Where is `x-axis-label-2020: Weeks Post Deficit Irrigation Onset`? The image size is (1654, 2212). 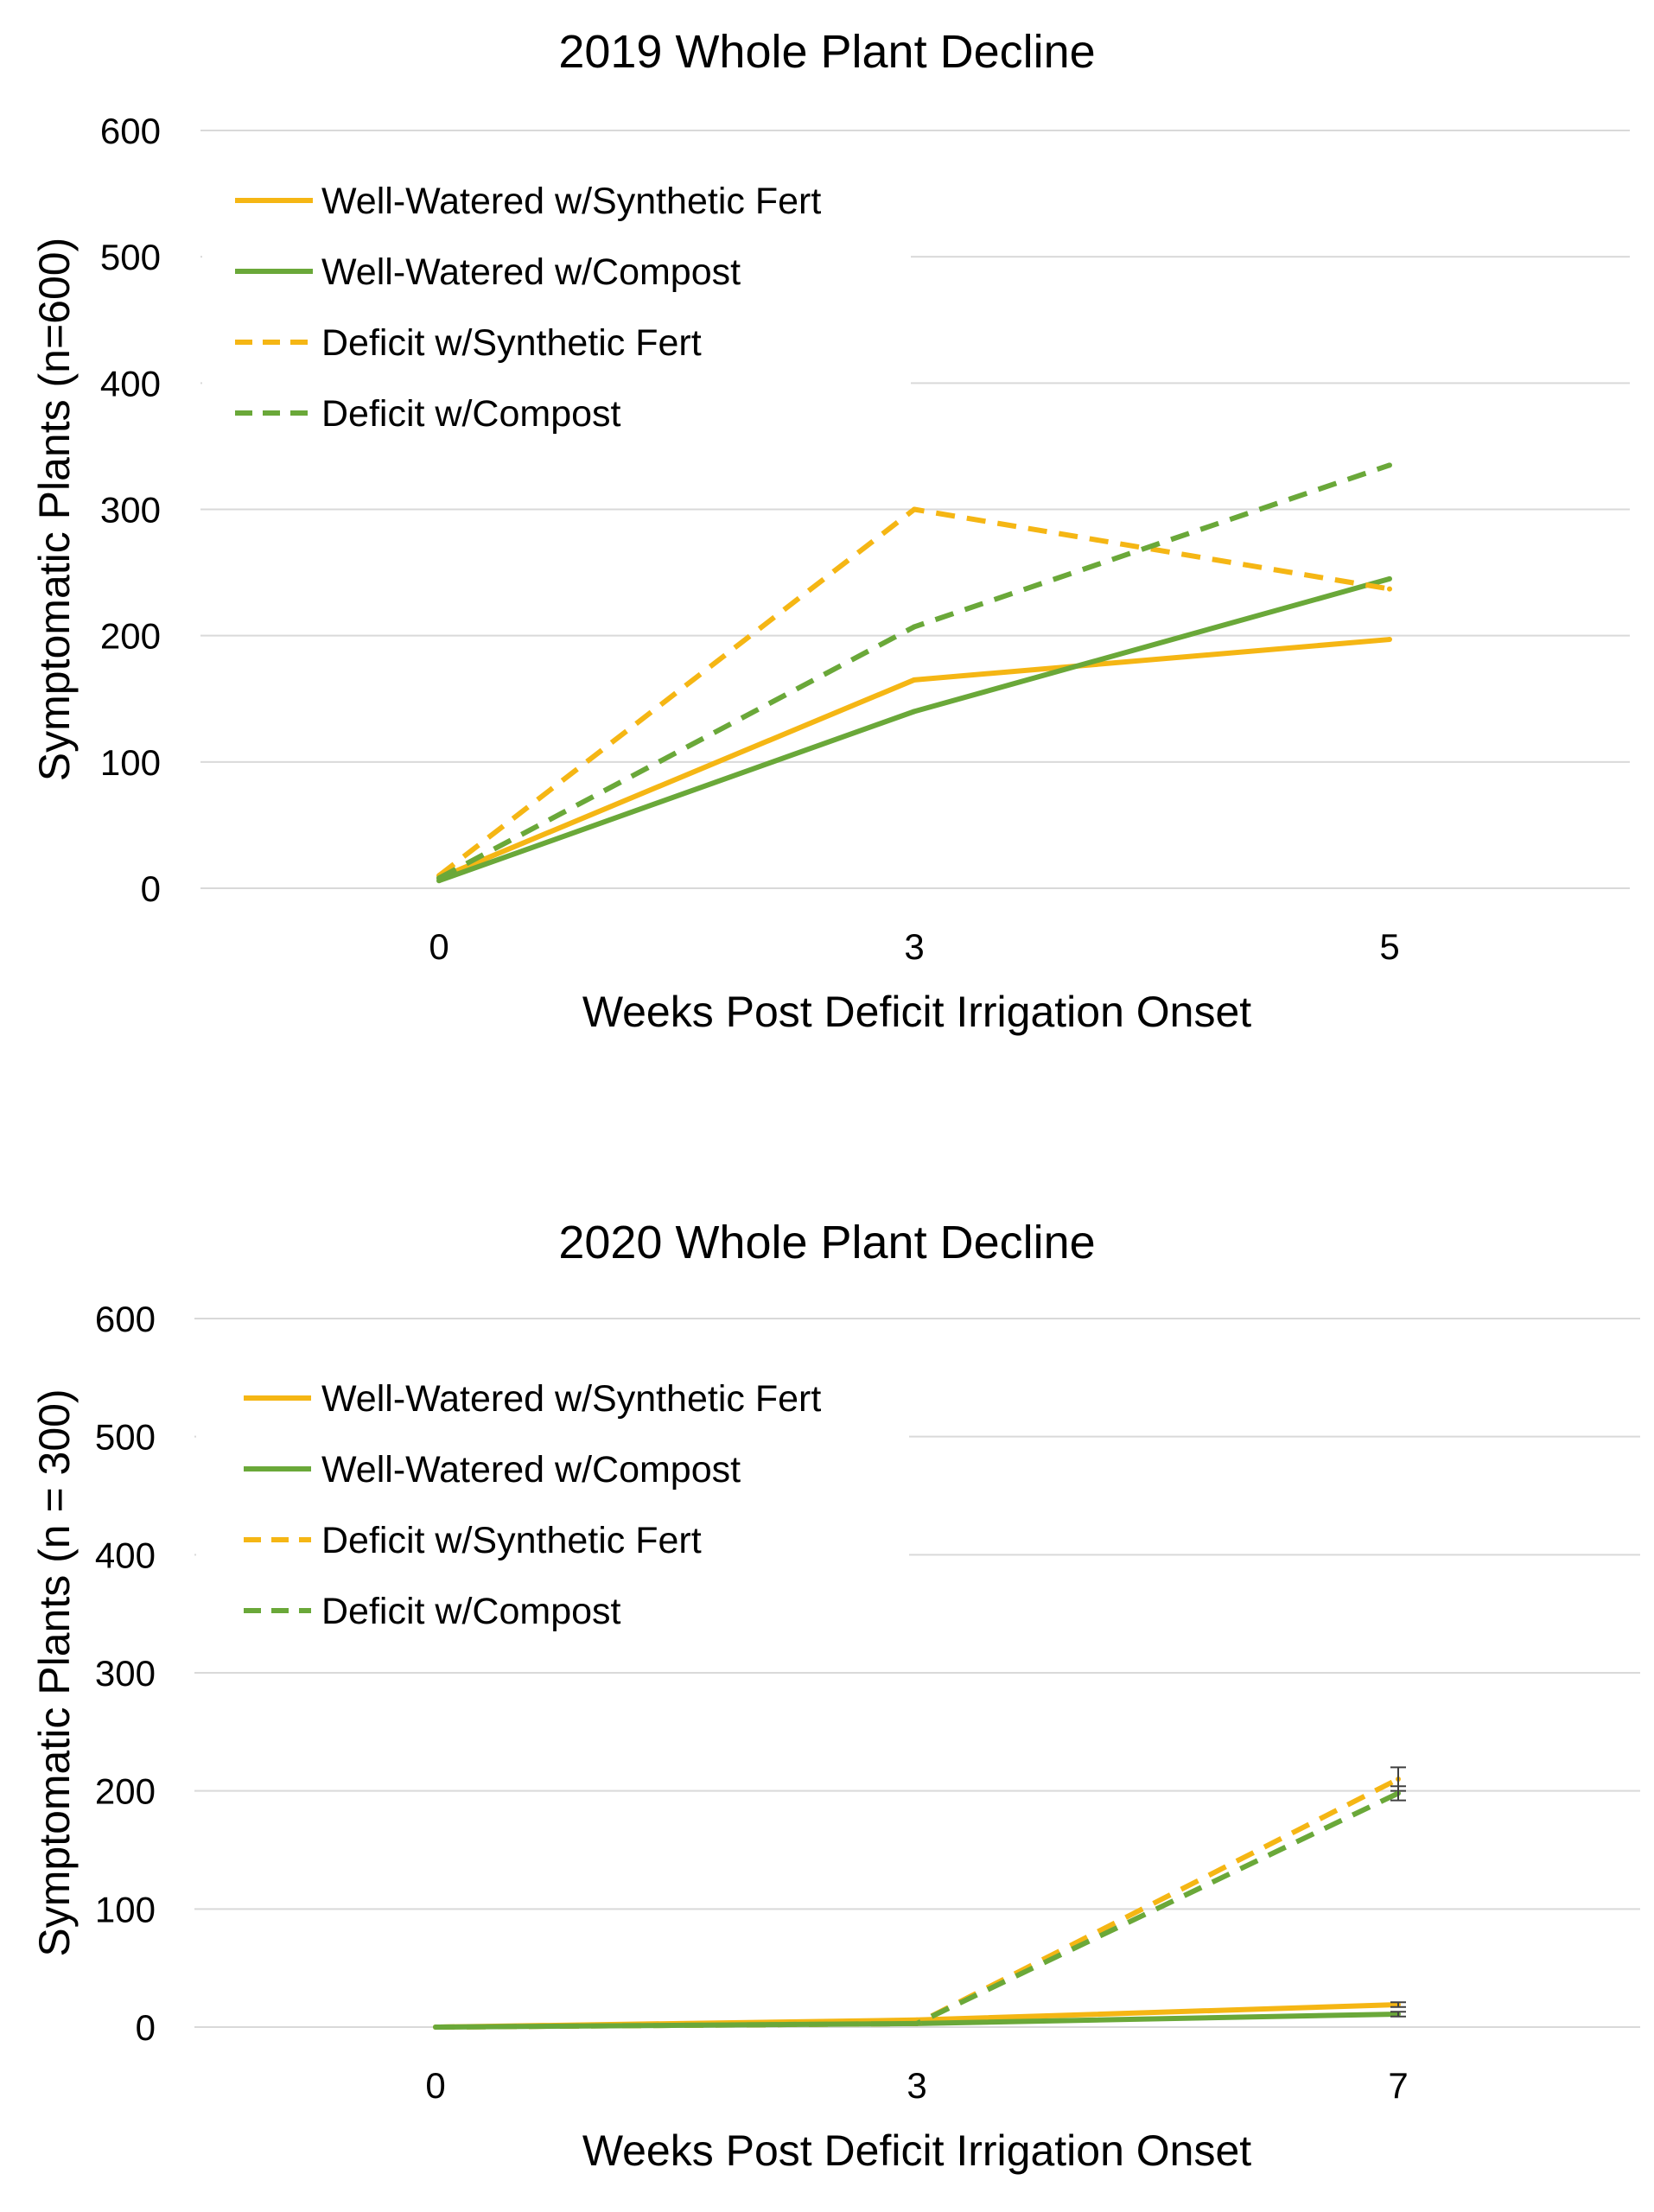 x-axis-label-2020: Weeks Post Deficit Irrigation Onset is located at coordinates (917, 2150).